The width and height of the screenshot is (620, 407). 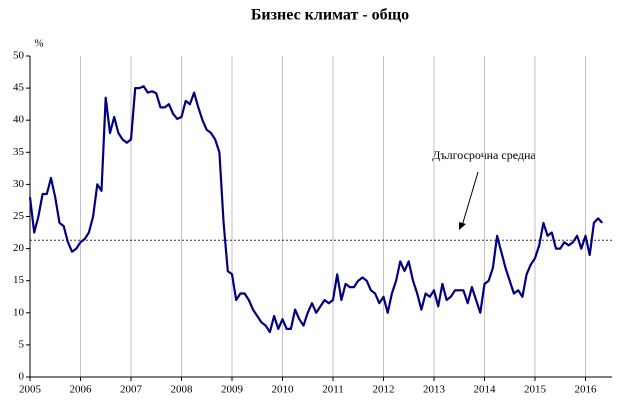 I want to click on y-tick-label: 0, so click(x=22, y=377).